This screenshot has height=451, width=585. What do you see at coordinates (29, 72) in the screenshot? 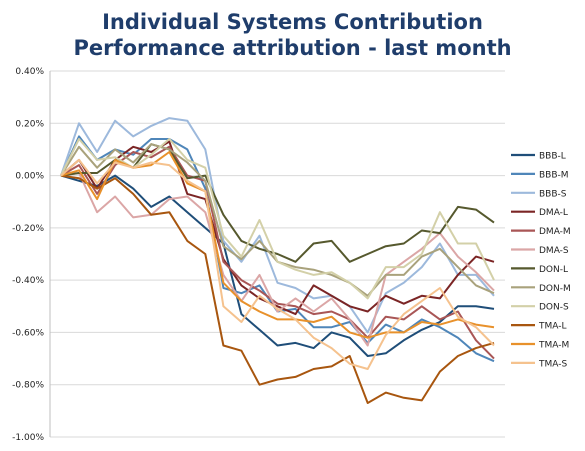
I see `y-tick-label: 0.40%` at bounding box center [29, 72].